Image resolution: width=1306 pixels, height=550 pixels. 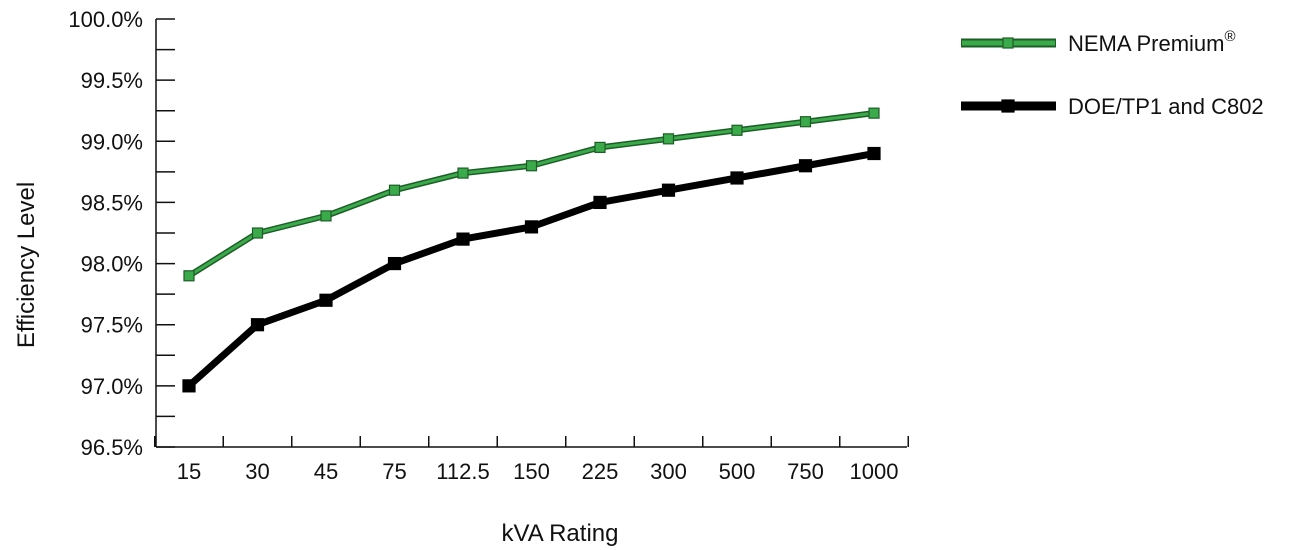 I want to click on x-tick-label: 500, so click(x=737, y=471).